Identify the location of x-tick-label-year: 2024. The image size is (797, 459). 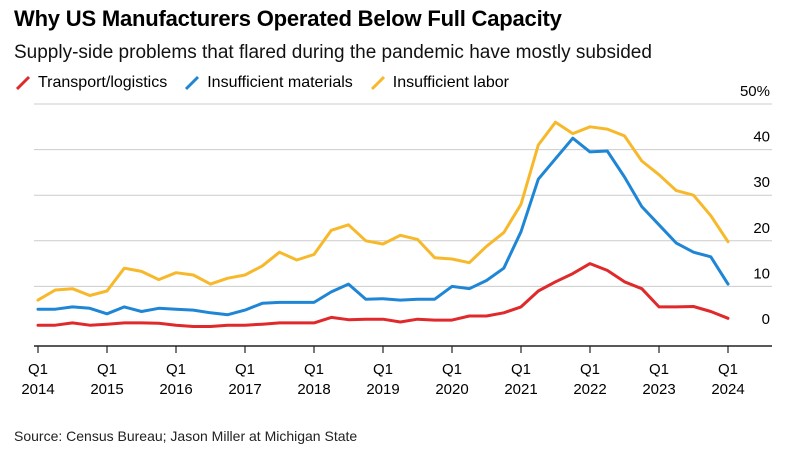
(727, 389).